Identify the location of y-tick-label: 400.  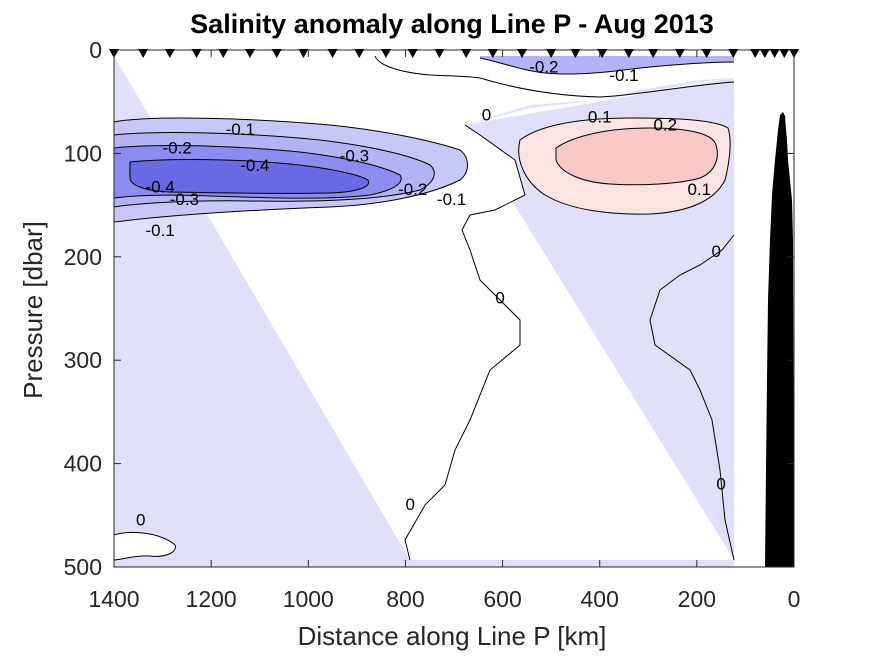
(83, 464).